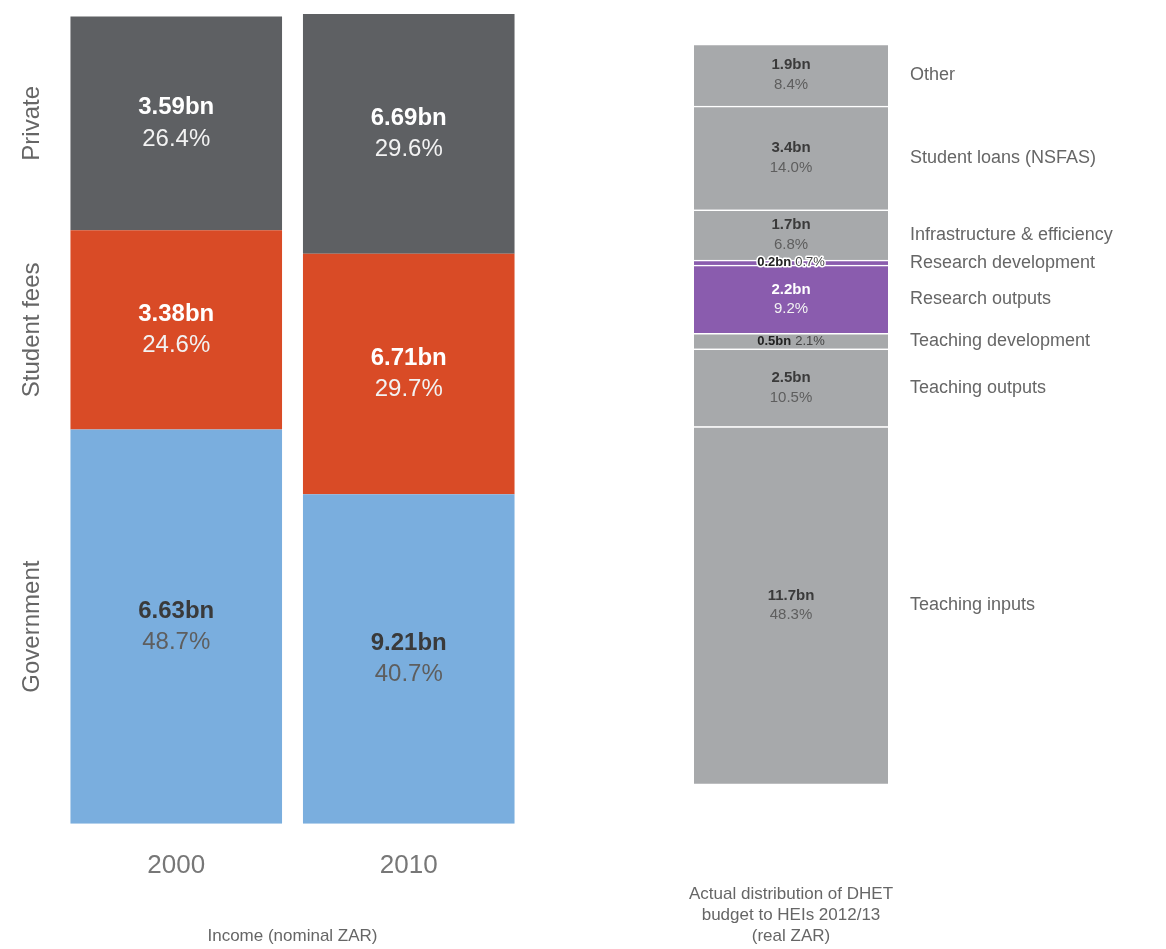  Describe the element at coordinates (791, 340) in the screenshot. I see `data-label: 0.5bn 2.1%` at that location.